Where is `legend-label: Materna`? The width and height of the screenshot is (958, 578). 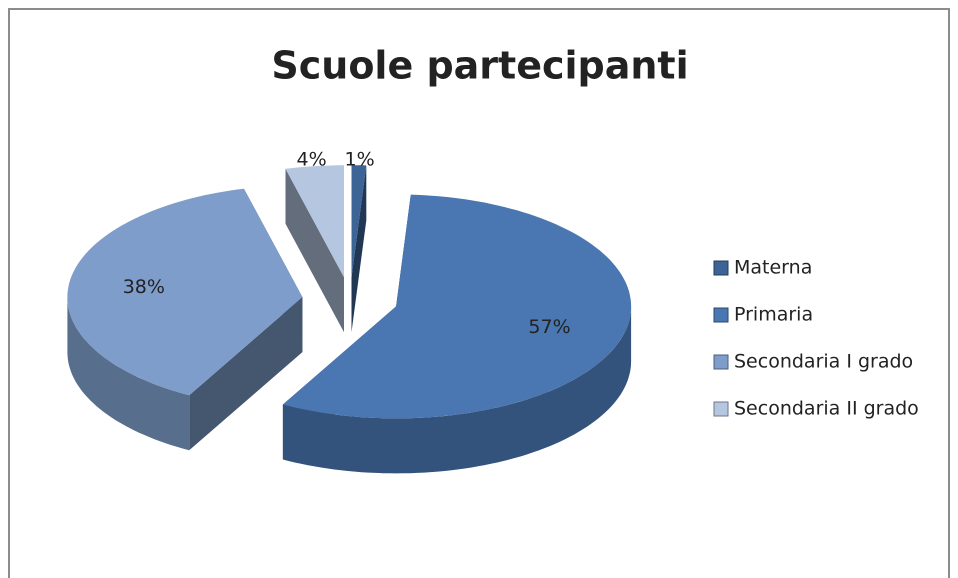 legend-label: Materna is located at coordinates (773, 268).